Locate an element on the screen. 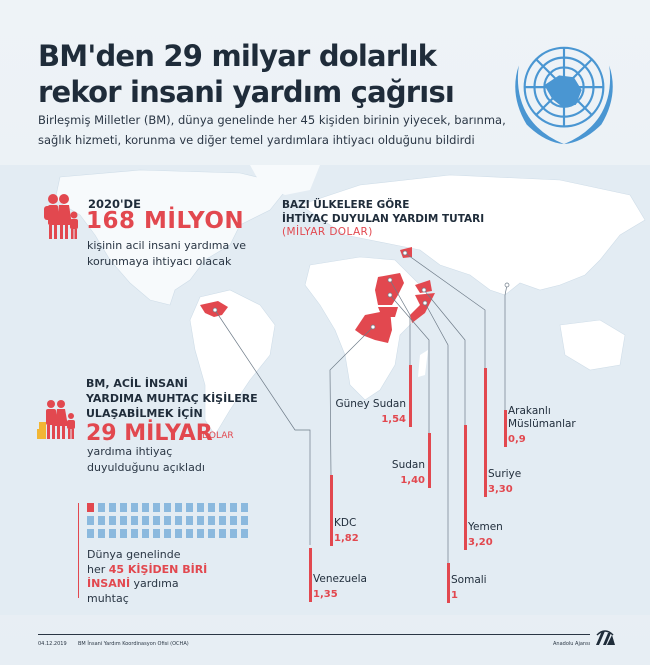 Image resolution: width=650 pixels, height=665 pixels. bar-value: 0,9 is located at coordinates (517, 439).